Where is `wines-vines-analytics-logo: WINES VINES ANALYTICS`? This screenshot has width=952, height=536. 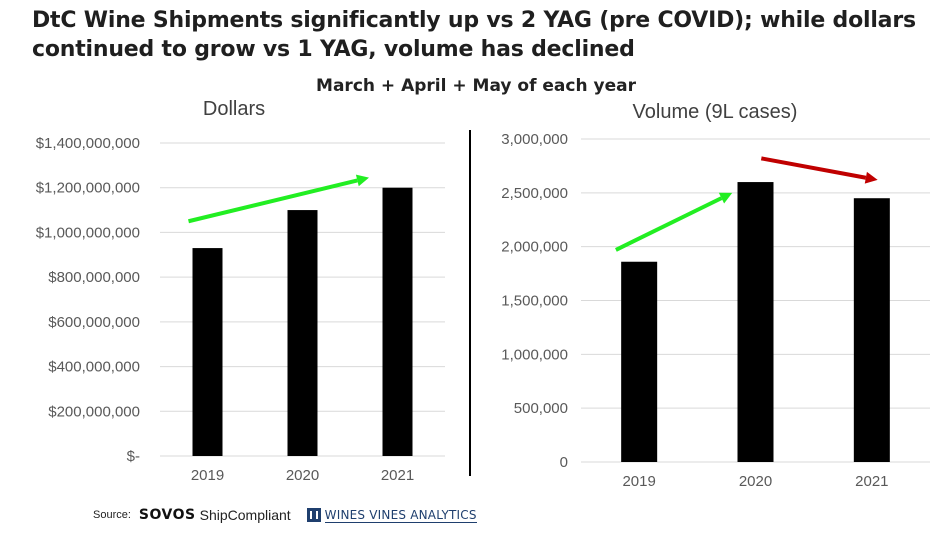 wines-vines-analytics-logo: WINES VINES ANALYTICS is located at coordinates (391, 515).